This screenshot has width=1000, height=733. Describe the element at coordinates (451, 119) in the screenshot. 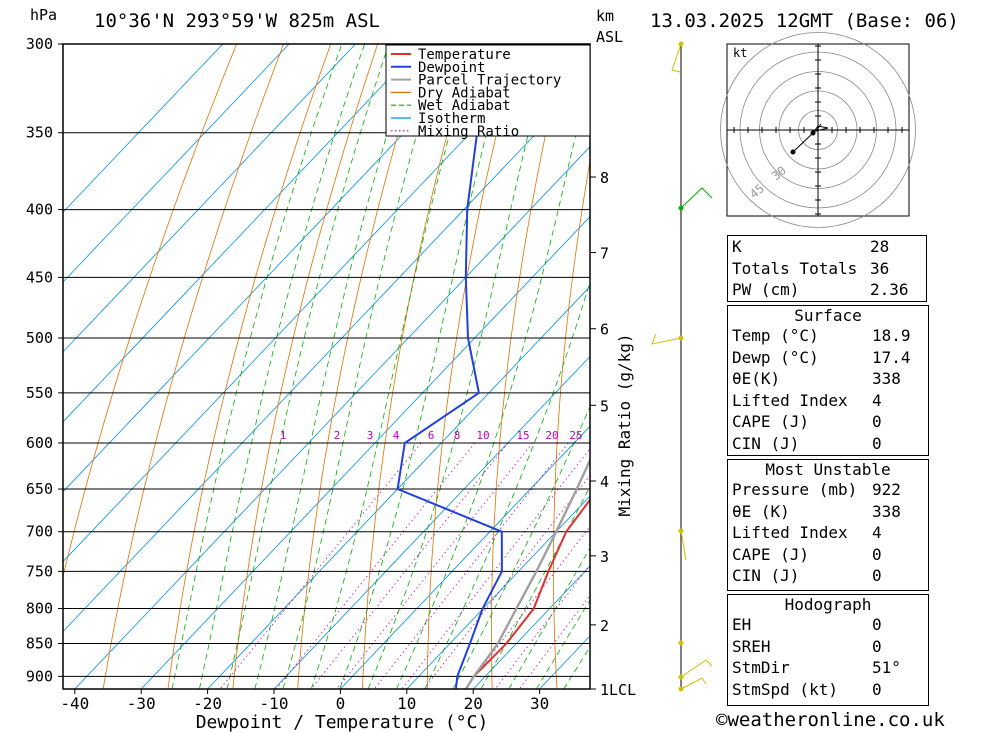

I see `legend-label: Isotherm` at that location.